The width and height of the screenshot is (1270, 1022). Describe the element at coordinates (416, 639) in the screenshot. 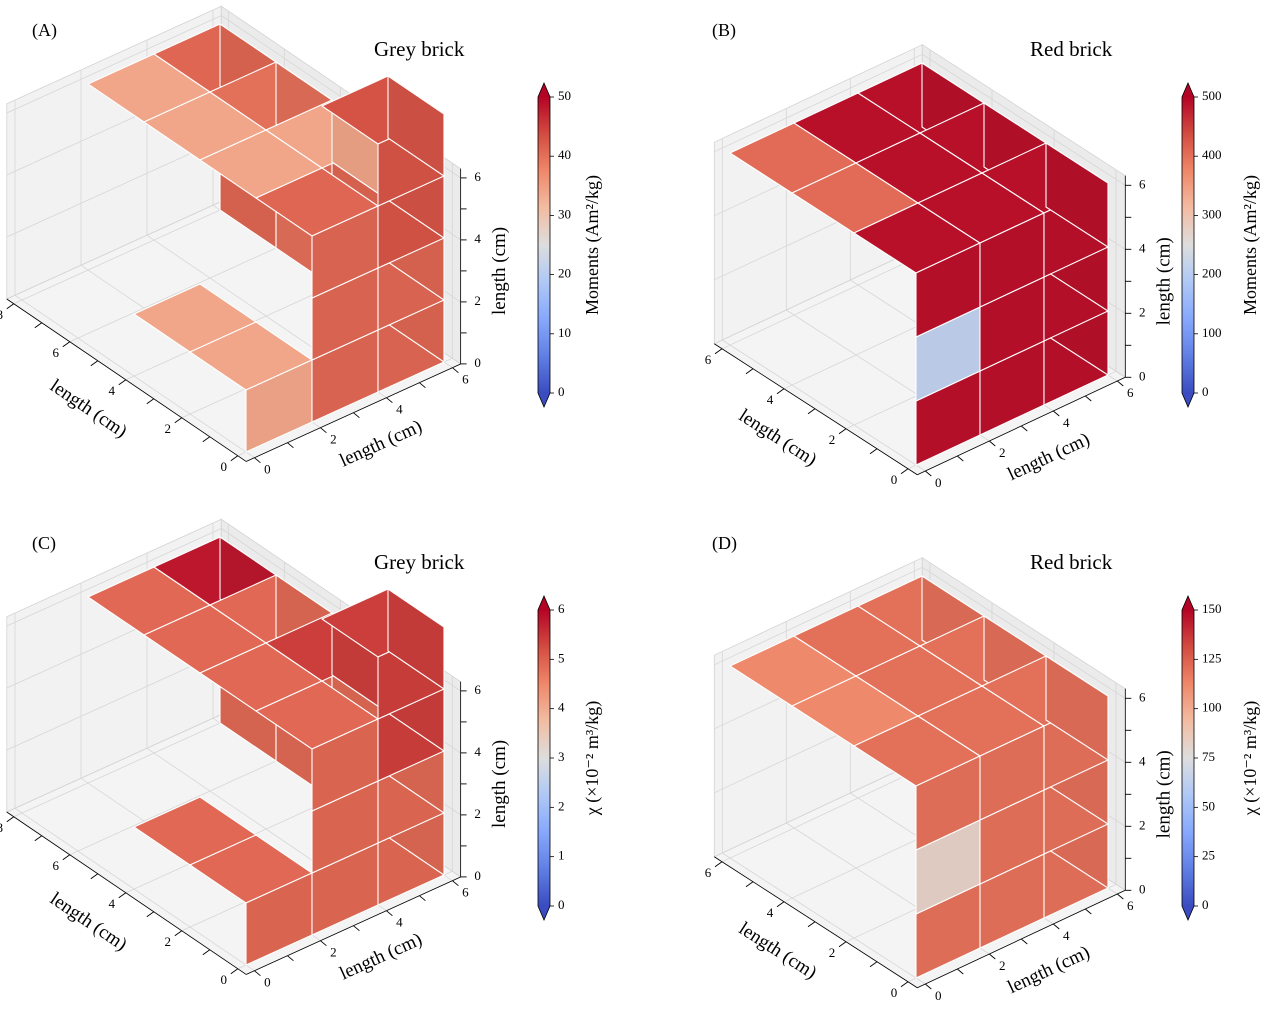

I see `voxel-face-right` at that location.